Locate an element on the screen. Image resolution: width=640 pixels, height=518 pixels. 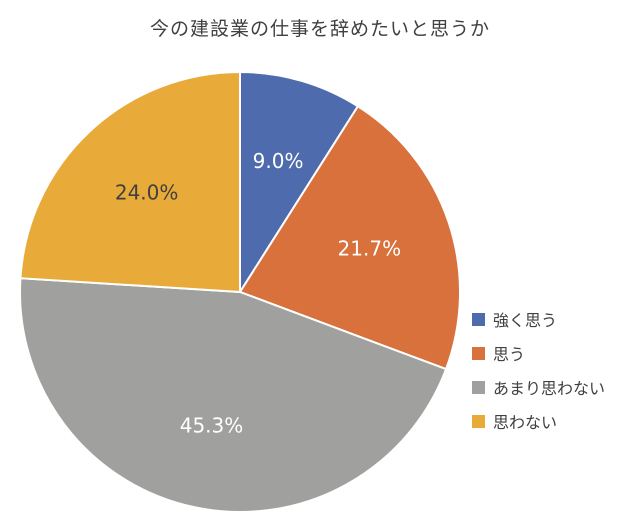
slice-label-4: 24.0% is located at coordinates (147, 193).